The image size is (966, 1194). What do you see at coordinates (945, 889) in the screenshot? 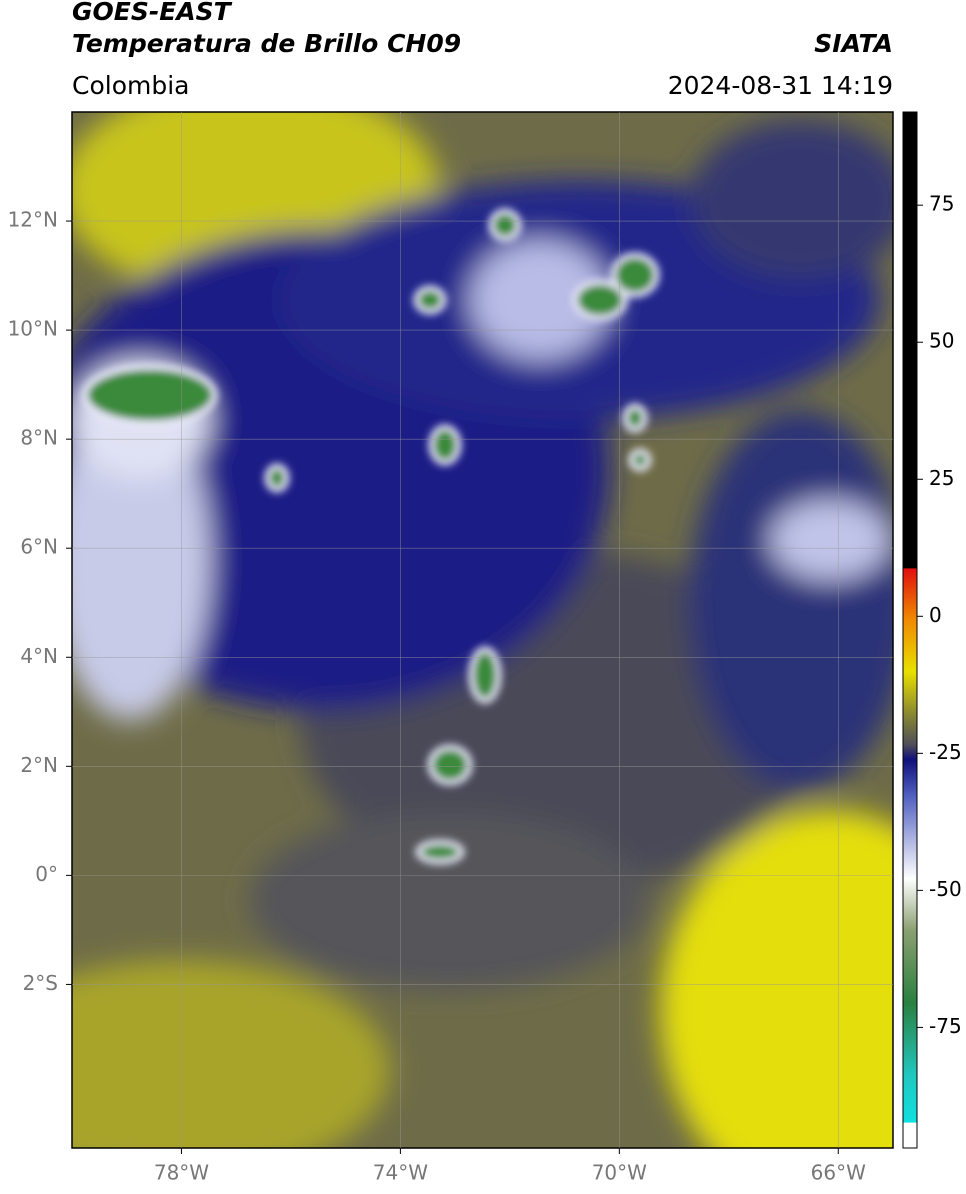
I see `colorbar-label: -50` at bounding box center [945, 889].